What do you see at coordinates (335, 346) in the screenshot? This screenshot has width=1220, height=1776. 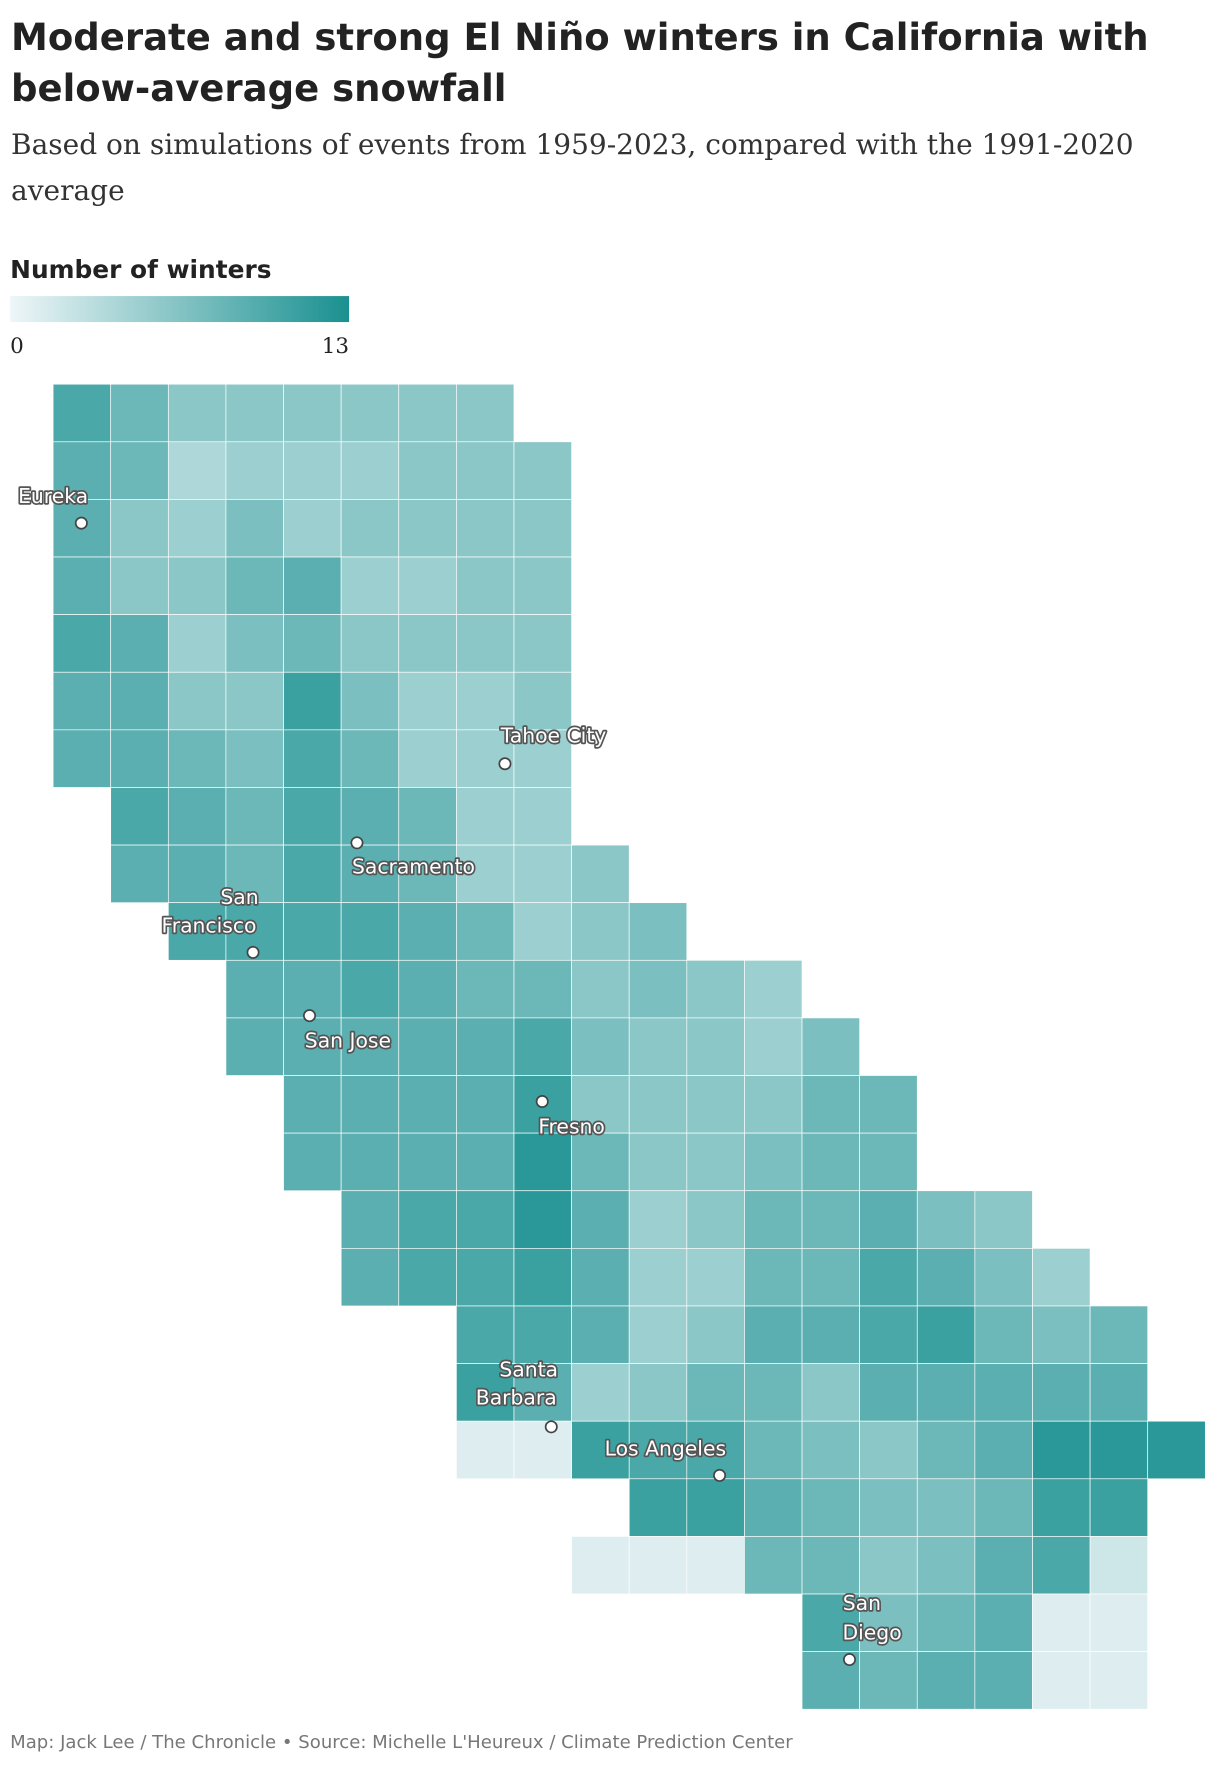 I see `legend-max: 13` at bounding box center [335, 346].